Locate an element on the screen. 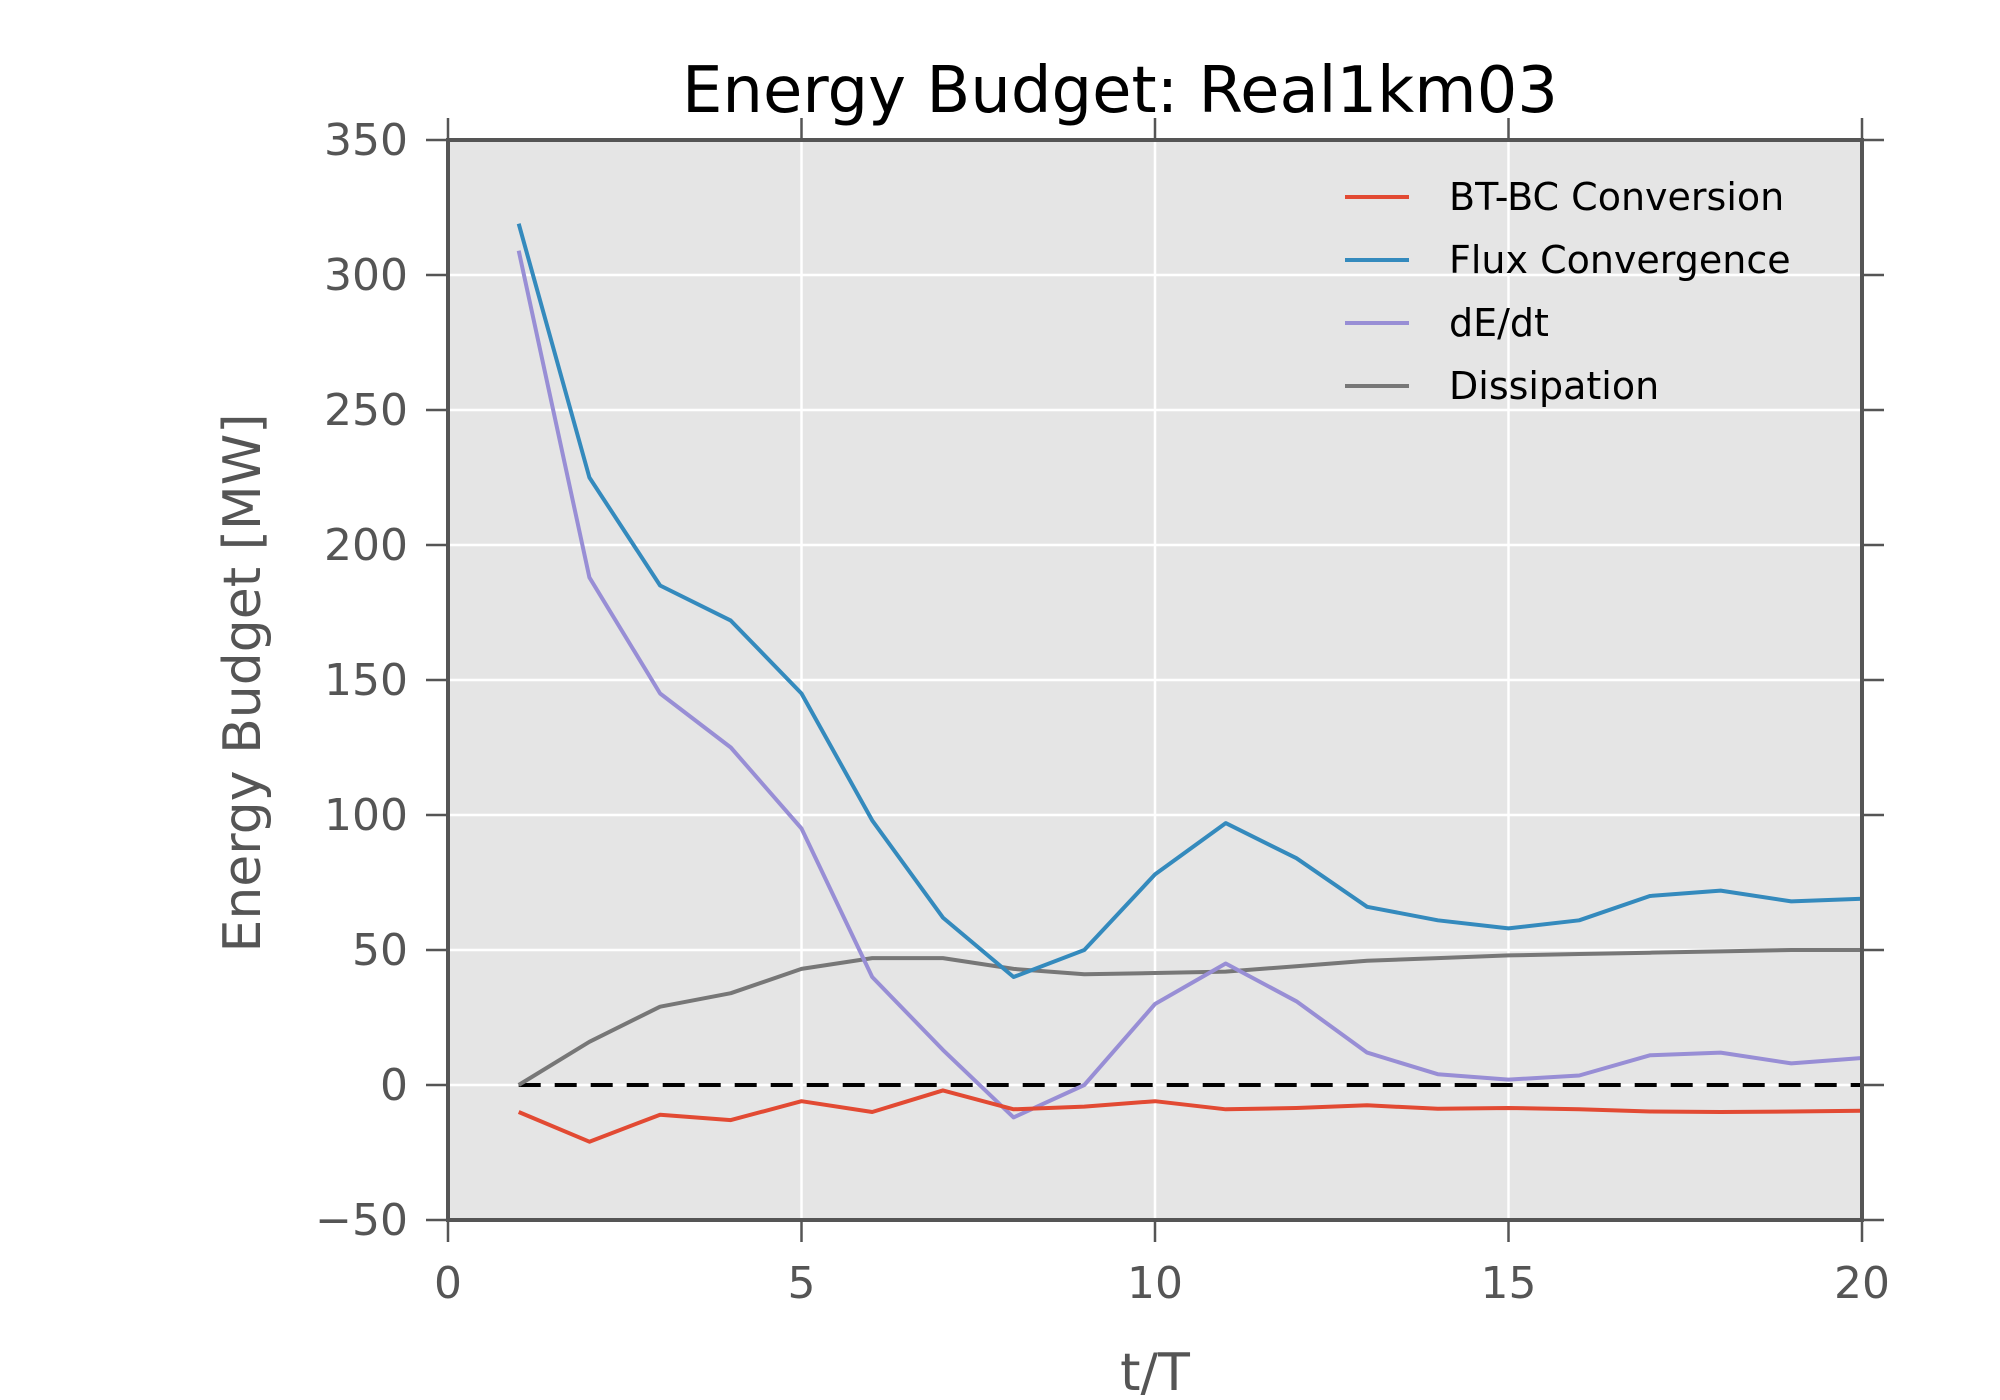  legend-label-bt-bc-conversion: BT-BC Conversion is located at coordinates (1616, 197).